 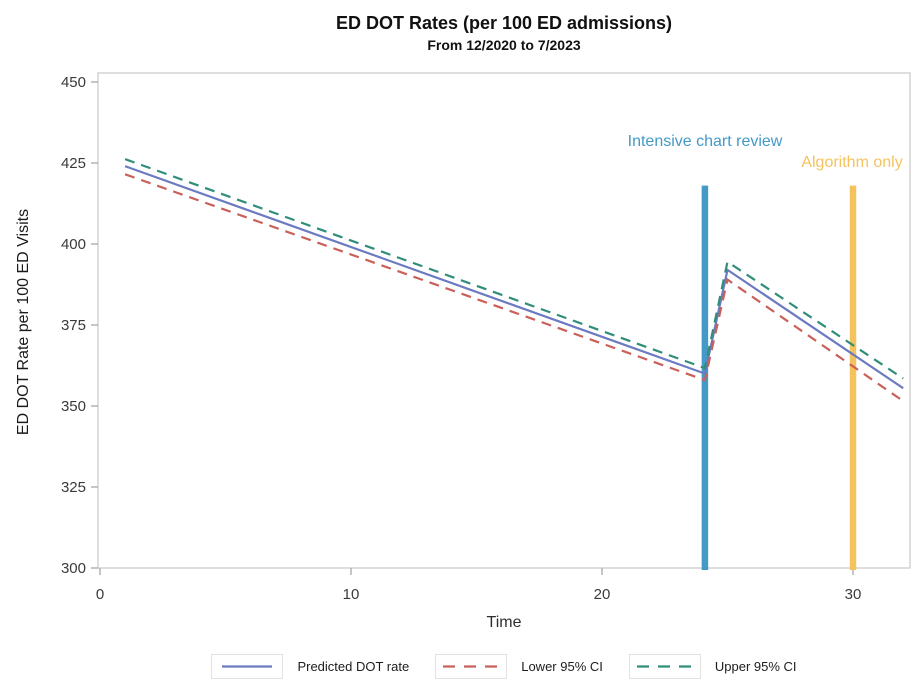 I want to click on y-tick-label: 425, so click(x=73, y=163).